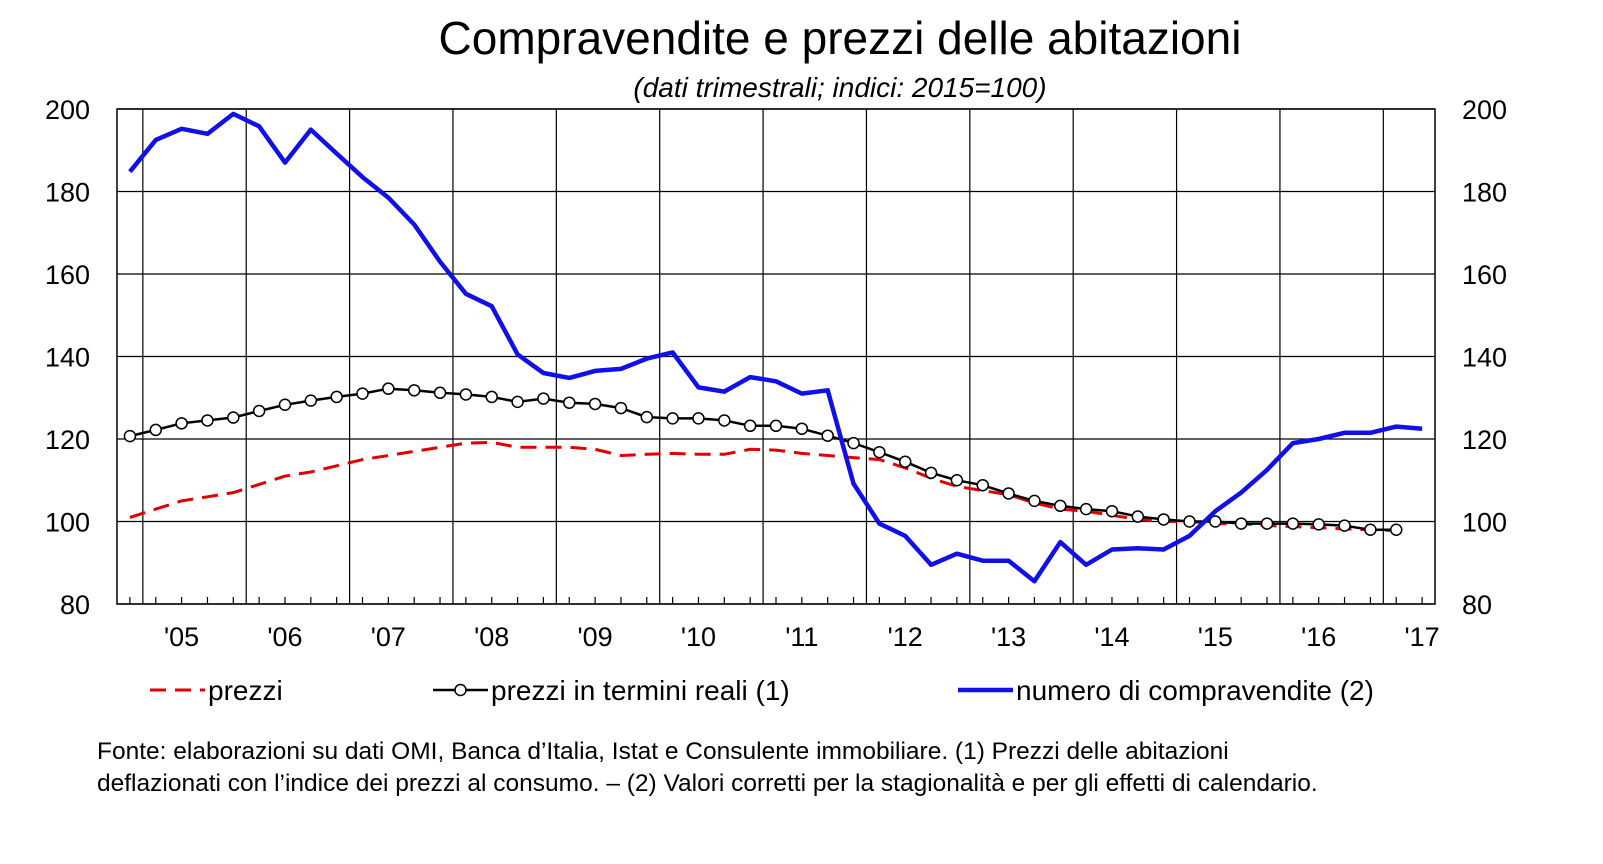 The image size is (1603, 864). I want to click on y-tick-label-left: 140, so click(67, 358).